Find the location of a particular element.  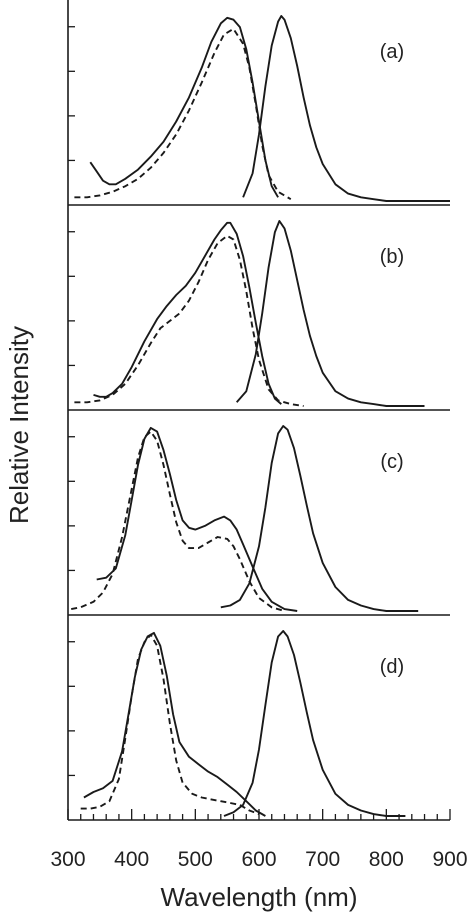

x-tick-label: 900 is located at coordinates (449, 859).